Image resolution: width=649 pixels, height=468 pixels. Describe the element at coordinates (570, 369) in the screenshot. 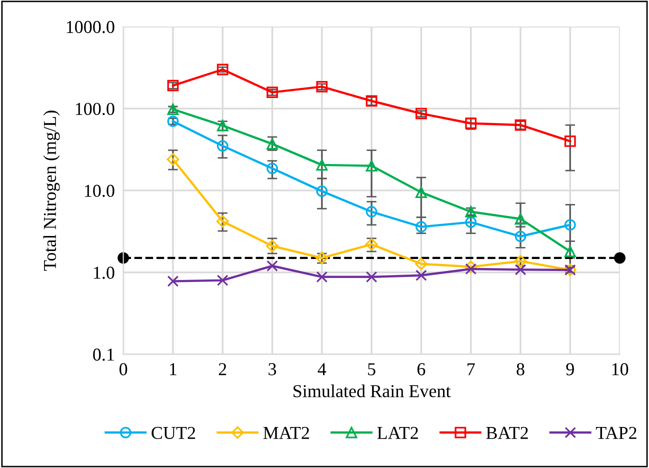

I see `x-tick-label: 9` at that location.